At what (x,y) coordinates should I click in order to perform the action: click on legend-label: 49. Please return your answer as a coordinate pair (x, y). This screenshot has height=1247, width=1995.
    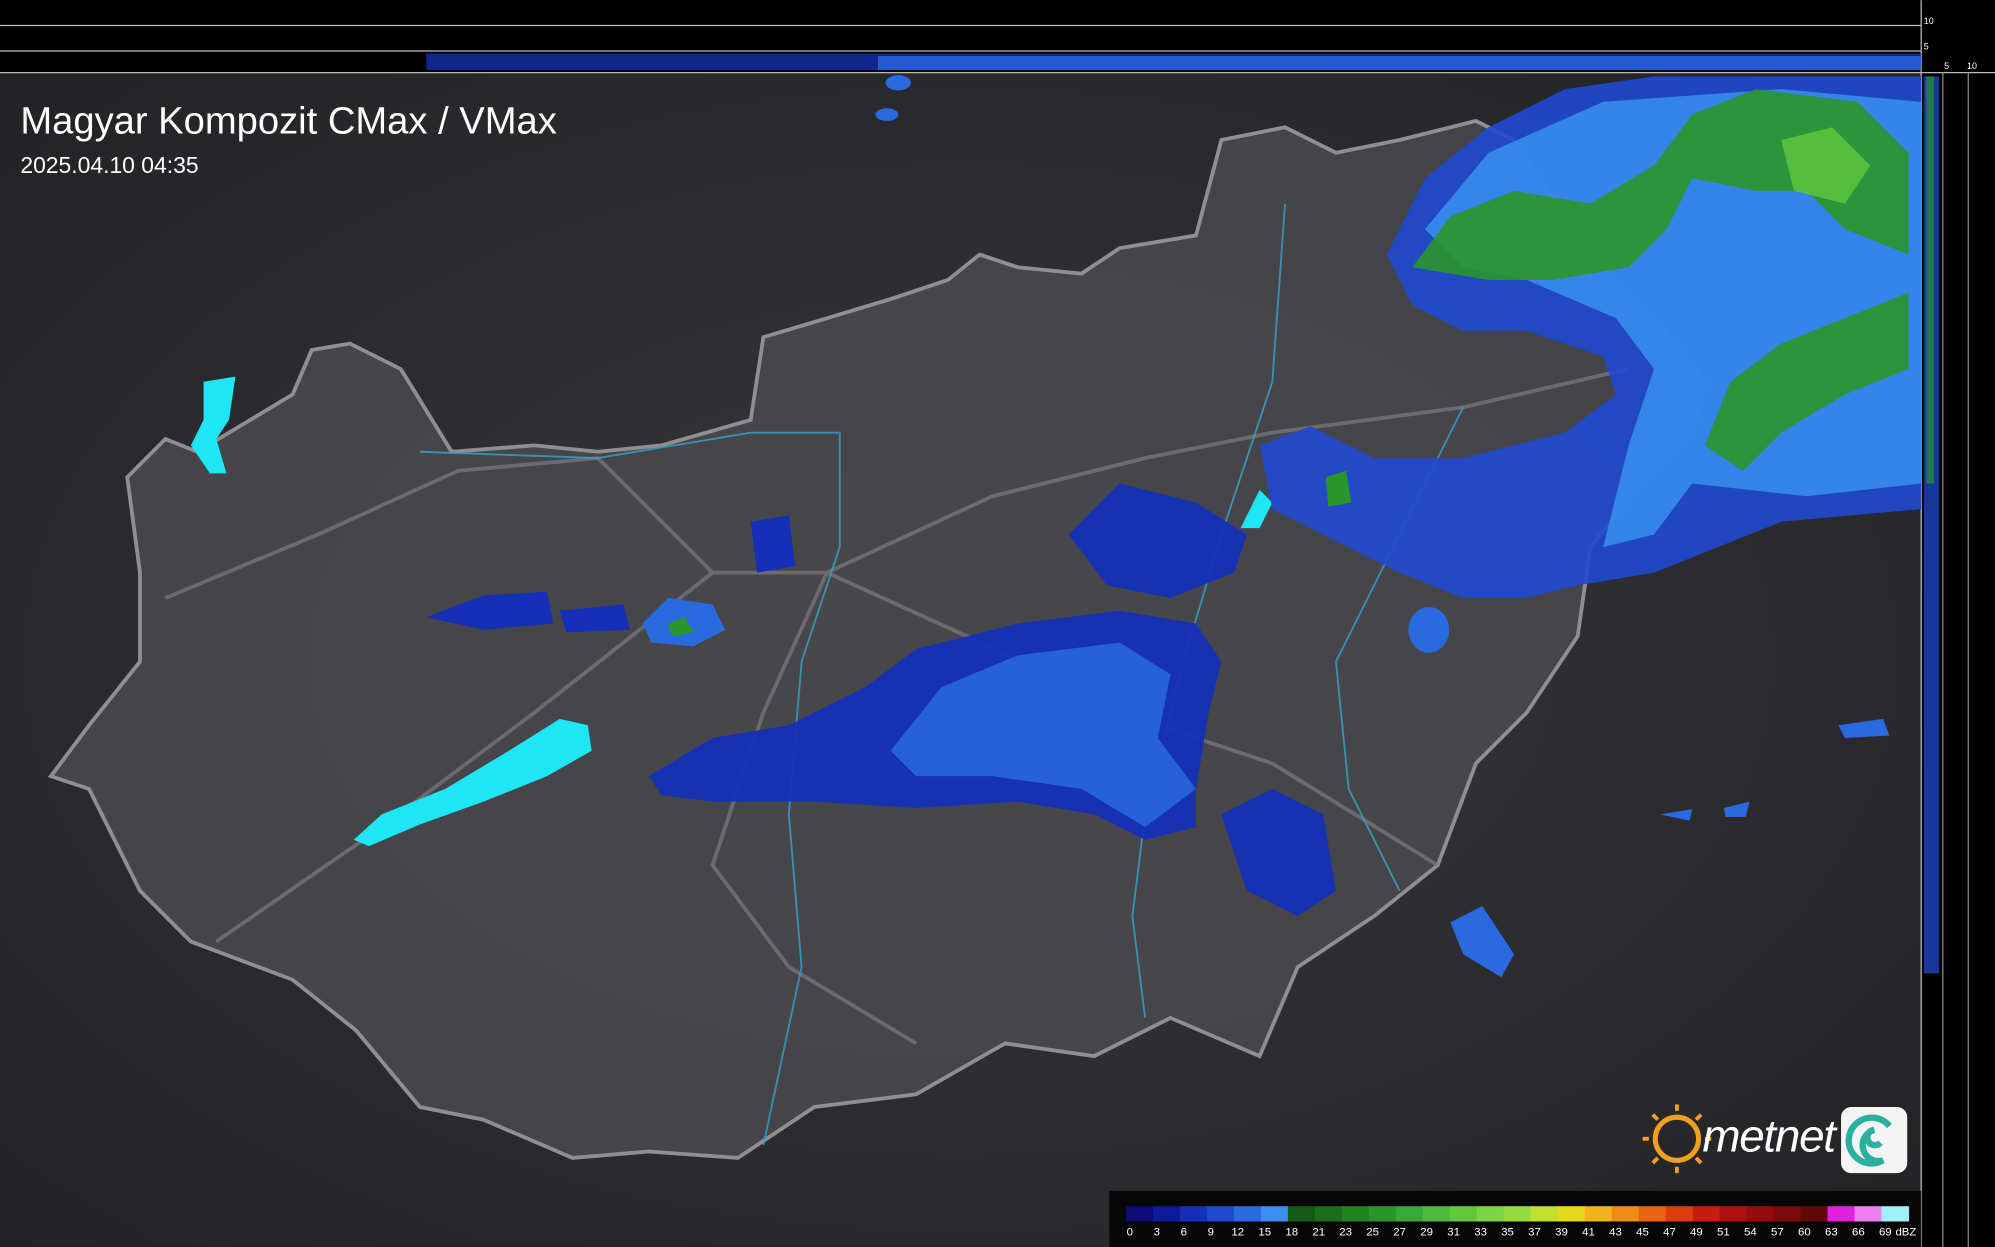
    Looking at the image, I should click on (1696, 1232).